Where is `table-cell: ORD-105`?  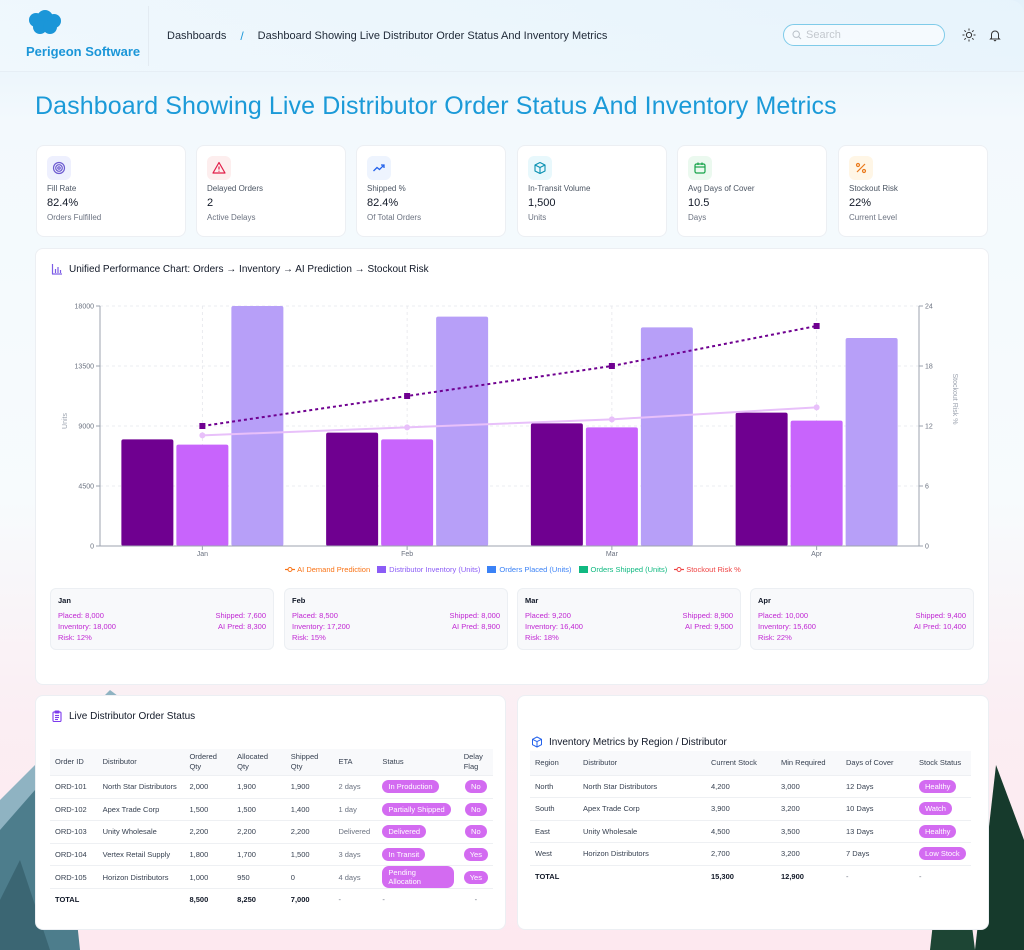 table-cell: ORD-105 is located at coordinates (74, 877).